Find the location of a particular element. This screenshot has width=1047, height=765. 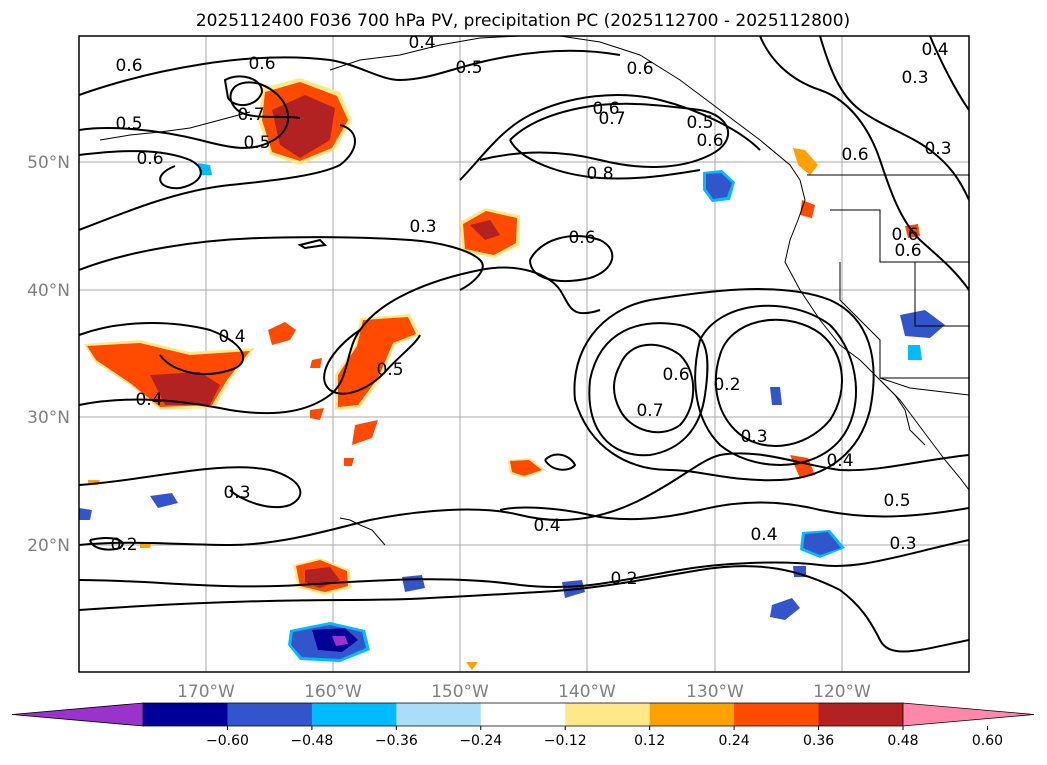

colorbar-extend-left is located at coordinates (77, 714).